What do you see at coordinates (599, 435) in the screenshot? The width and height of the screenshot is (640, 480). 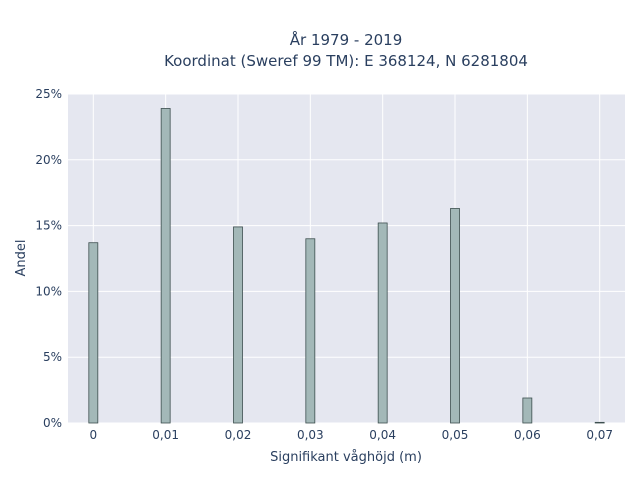 I see `x-tick-label: 0,07` at bounding box center [599, 435].